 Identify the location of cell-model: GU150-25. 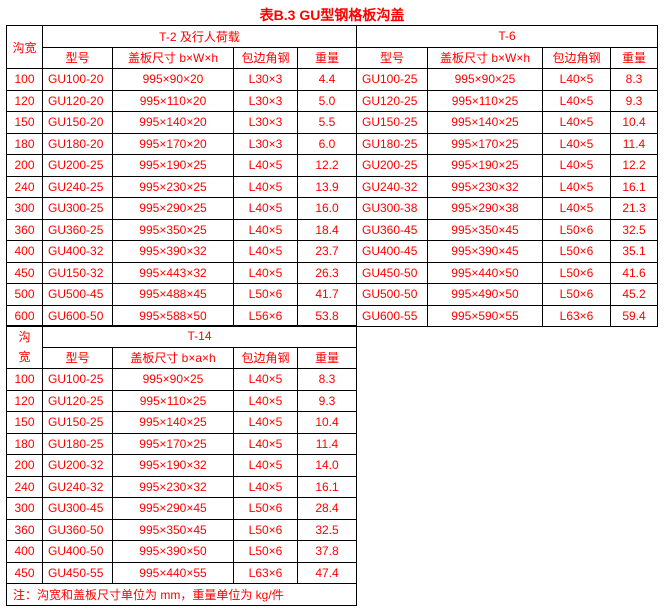
(77, 422).